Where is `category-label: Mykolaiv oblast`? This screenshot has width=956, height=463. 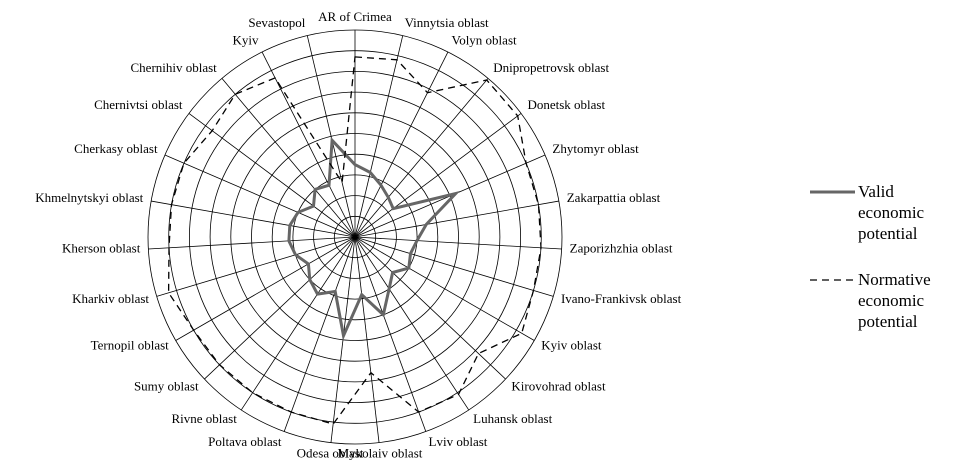 category-label: Mykolaiv oblast is located at coordinates (380, 453).